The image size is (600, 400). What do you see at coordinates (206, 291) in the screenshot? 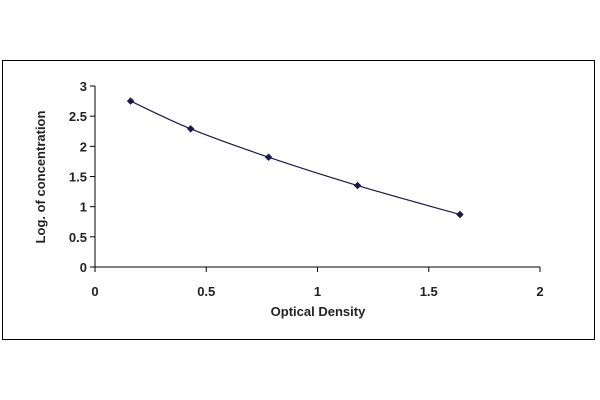
I see `x-tick-label: 0.5` at bounding box center [206, 291].